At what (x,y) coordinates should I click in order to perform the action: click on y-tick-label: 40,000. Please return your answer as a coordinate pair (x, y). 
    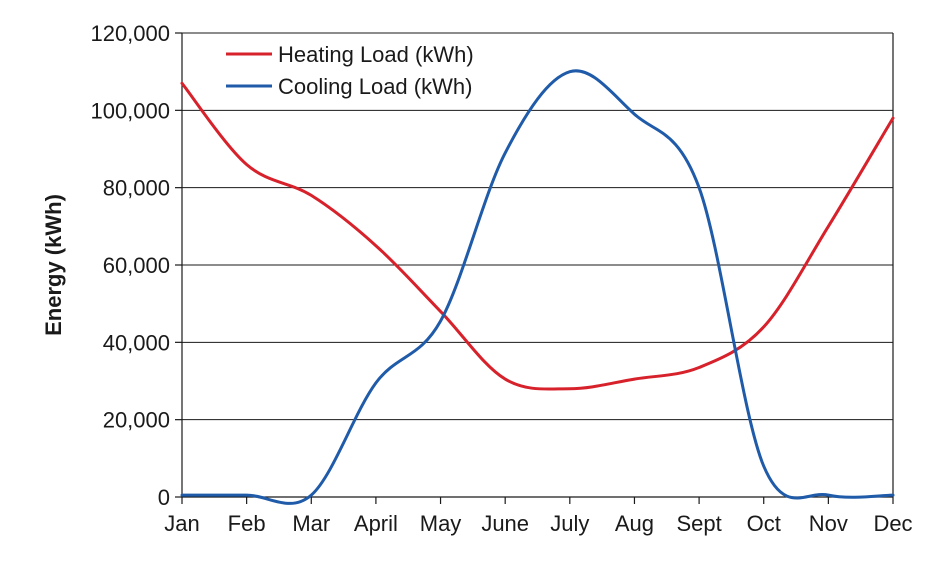
    Looking at the image, I should click on (136, 342).